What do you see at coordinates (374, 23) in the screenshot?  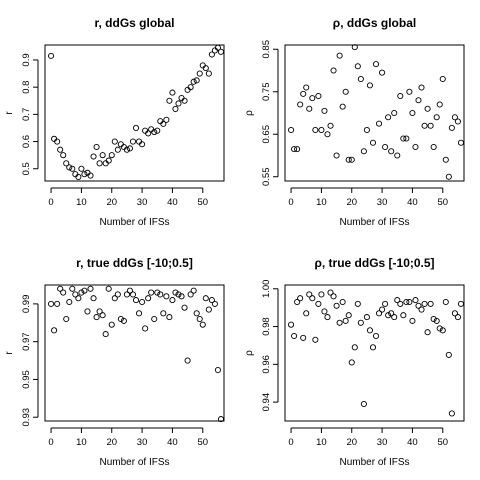 I see `panel-title: ρ, ddGs global` at bounding box center [374, 23].